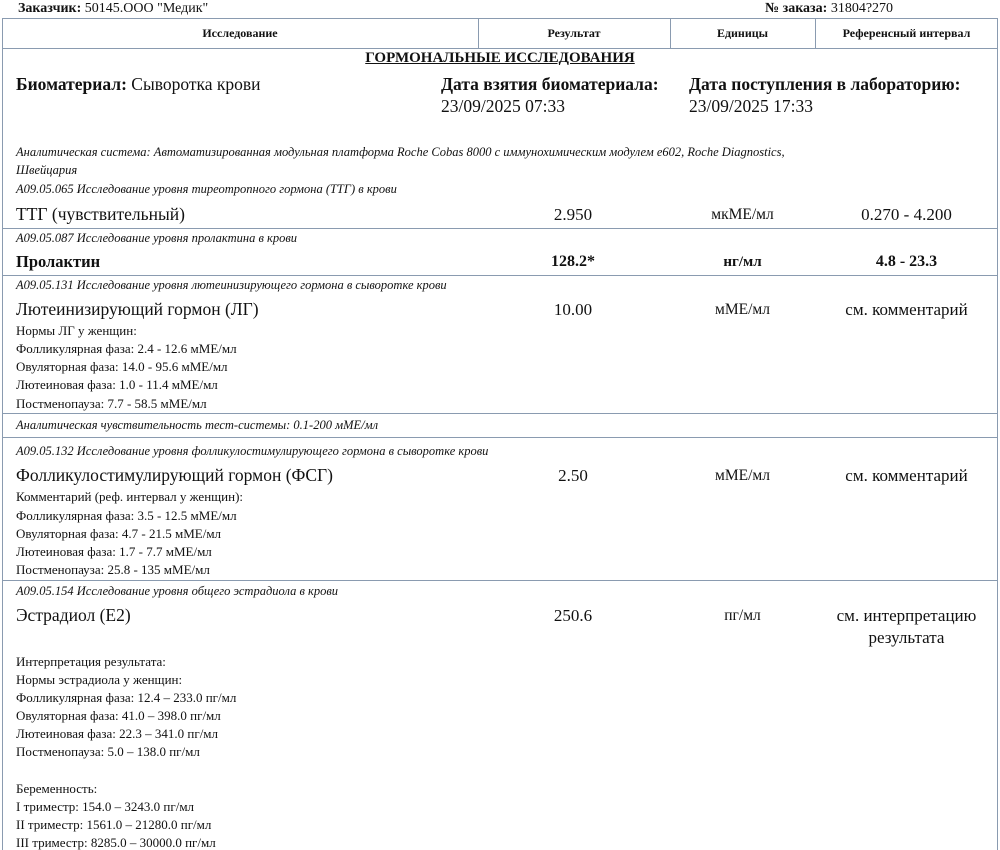  Describe the element at coordinates (114, 551) in the screenshot. I see `note-line: Лютеиновая фаза: 1.7 - 7.7 мМЕ/мл` at that location.